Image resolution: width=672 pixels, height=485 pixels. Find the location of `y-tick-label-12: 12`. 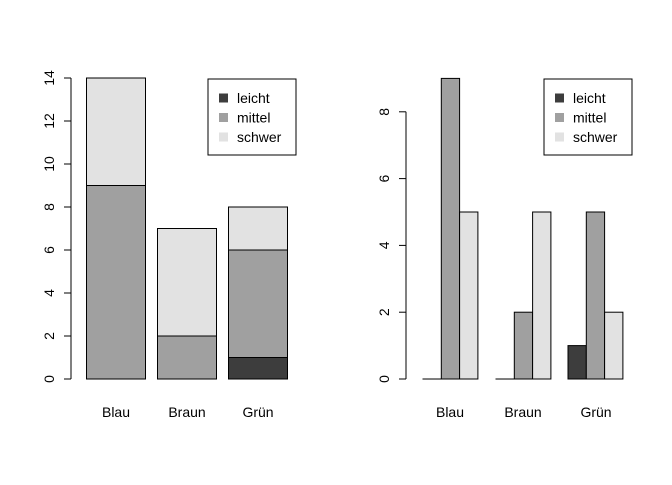

y-tick-label-12: 12 is located at coordinates (49, 121).